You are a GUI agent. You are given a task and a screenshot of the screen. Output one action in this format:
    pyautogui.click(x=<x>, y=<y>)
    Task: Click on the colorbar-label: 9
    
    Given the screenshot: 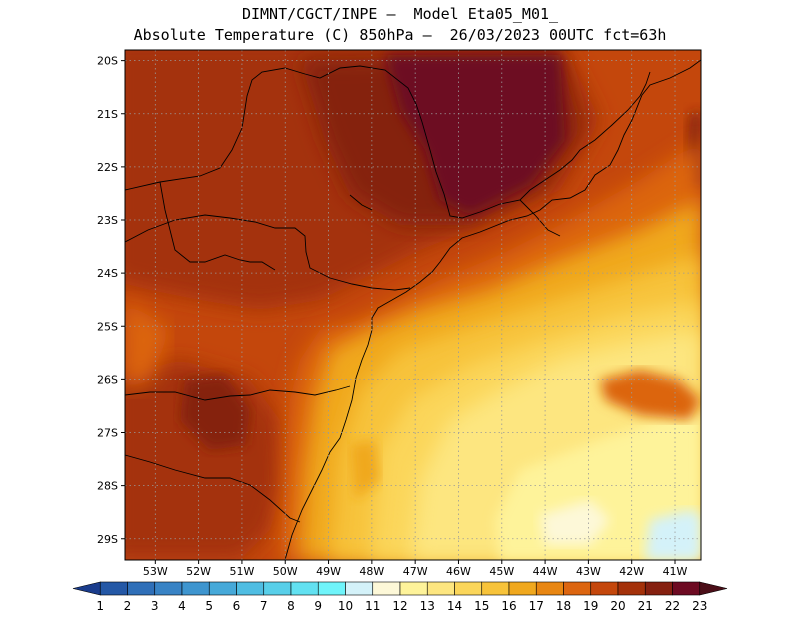 What is the action you would take?
    pyautogui.click(x=318, y=606)
    